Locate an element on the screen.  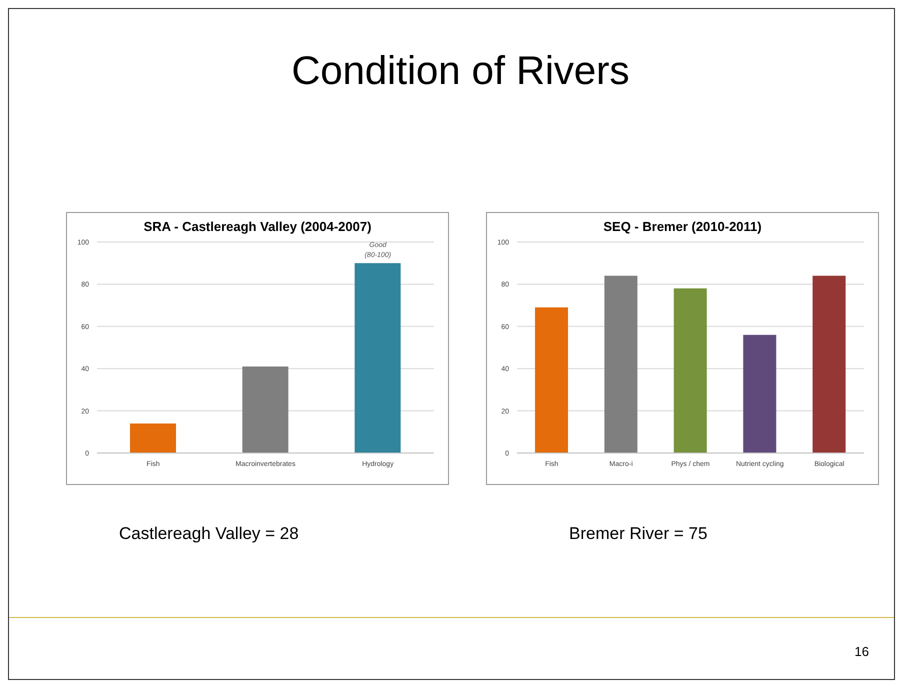
text: Bremer River = 75 is located at coordinates (638, 534).